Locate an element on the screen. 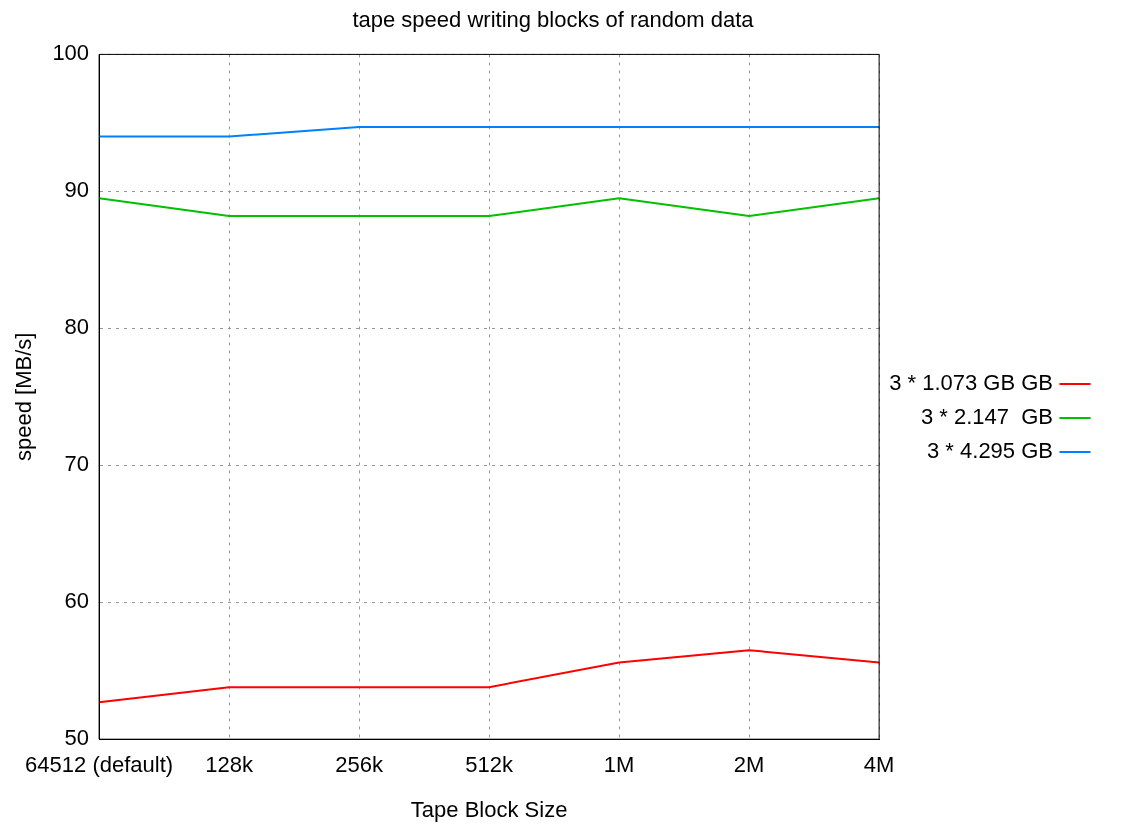  x-tick-label: 128k is located at coordinates (229, 765).